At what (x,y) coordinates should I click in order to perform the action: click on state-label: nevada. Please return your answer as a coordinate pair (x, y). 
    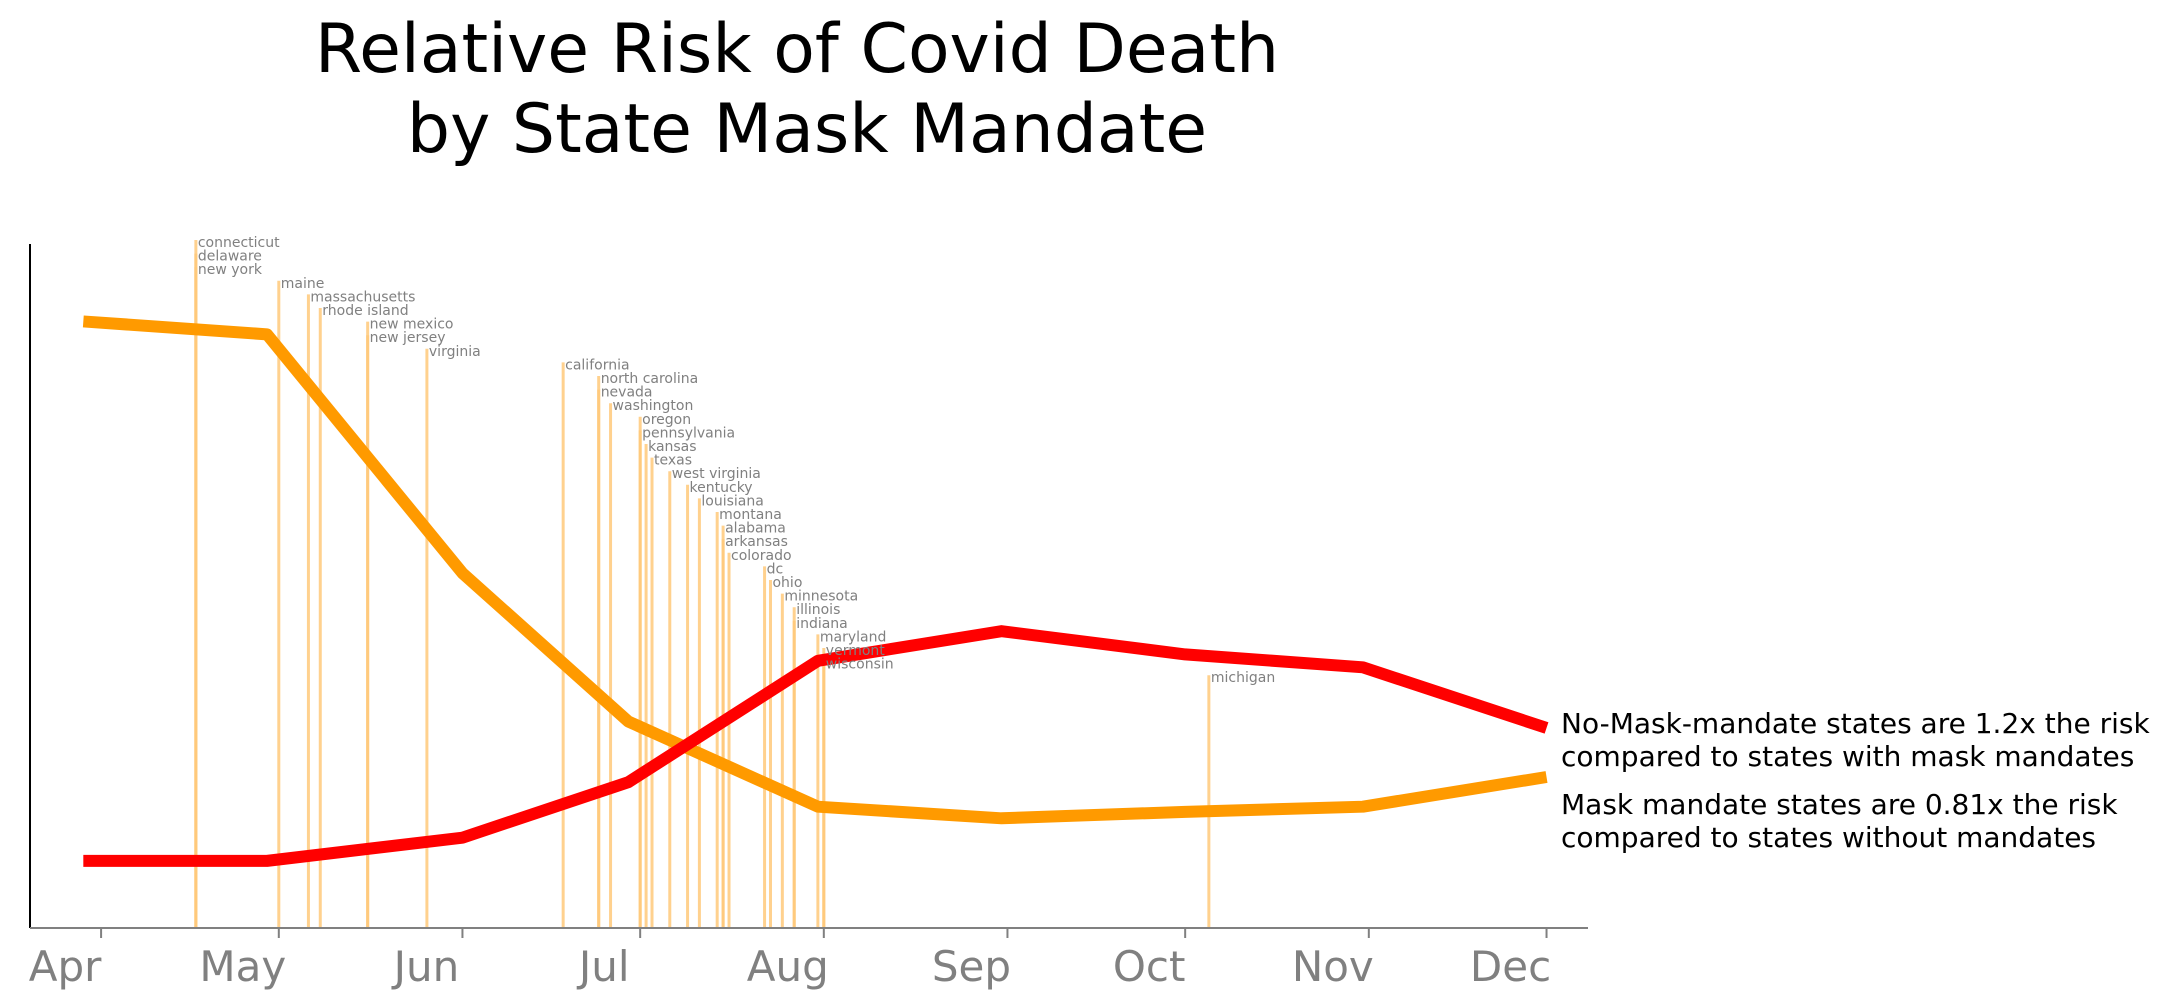
    Looking at the image, I should click on (627, 393).